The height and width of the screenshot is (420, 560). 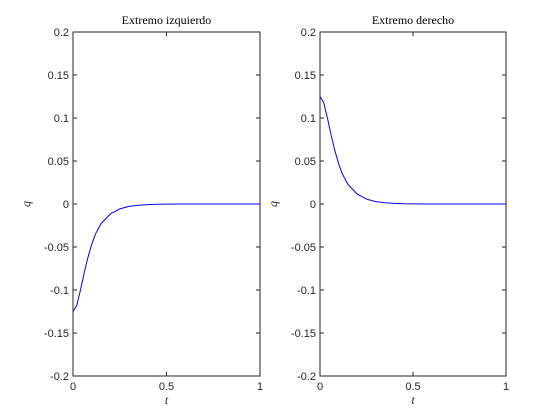 What do you see at coordinates (313, 205) in the screenshot?
I see `y-tick-label-right: 0` at bounding box center [313, 205].